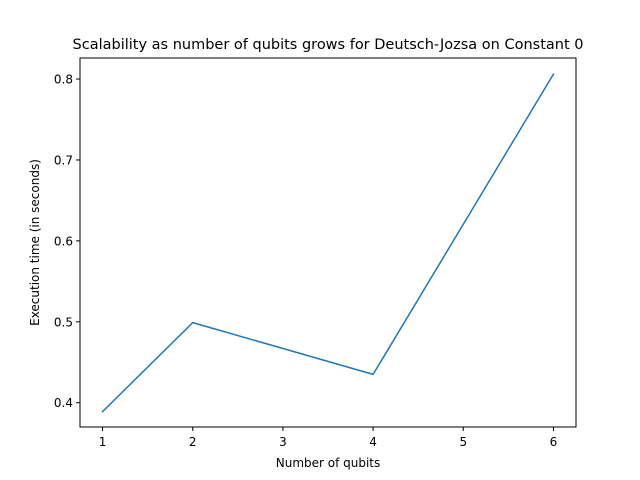 The height and width of the screenshot is (480, 640). I want to click on y-axis-label: Execution time (in seconds), so click(35, 242).